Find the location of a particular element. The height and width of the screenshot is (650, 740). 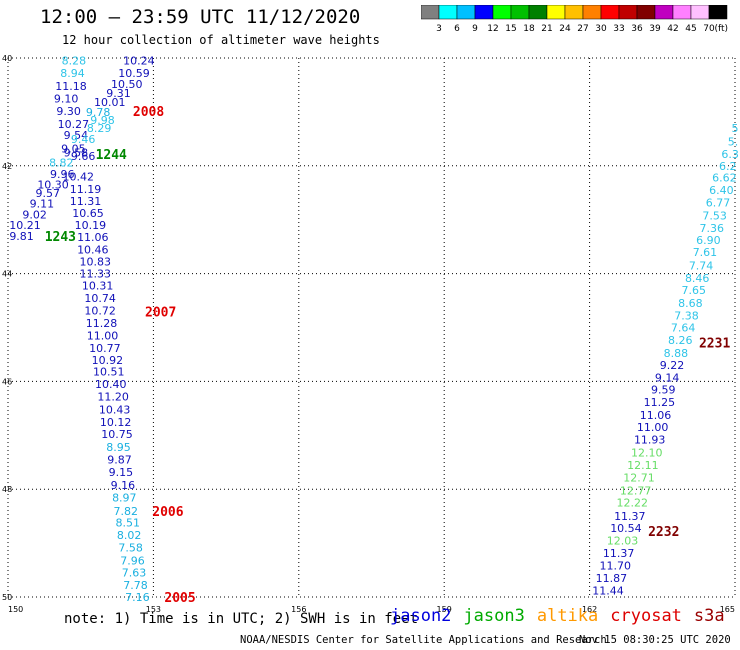

wave-height-label: 10.21 is located at coordinates (25, 225).